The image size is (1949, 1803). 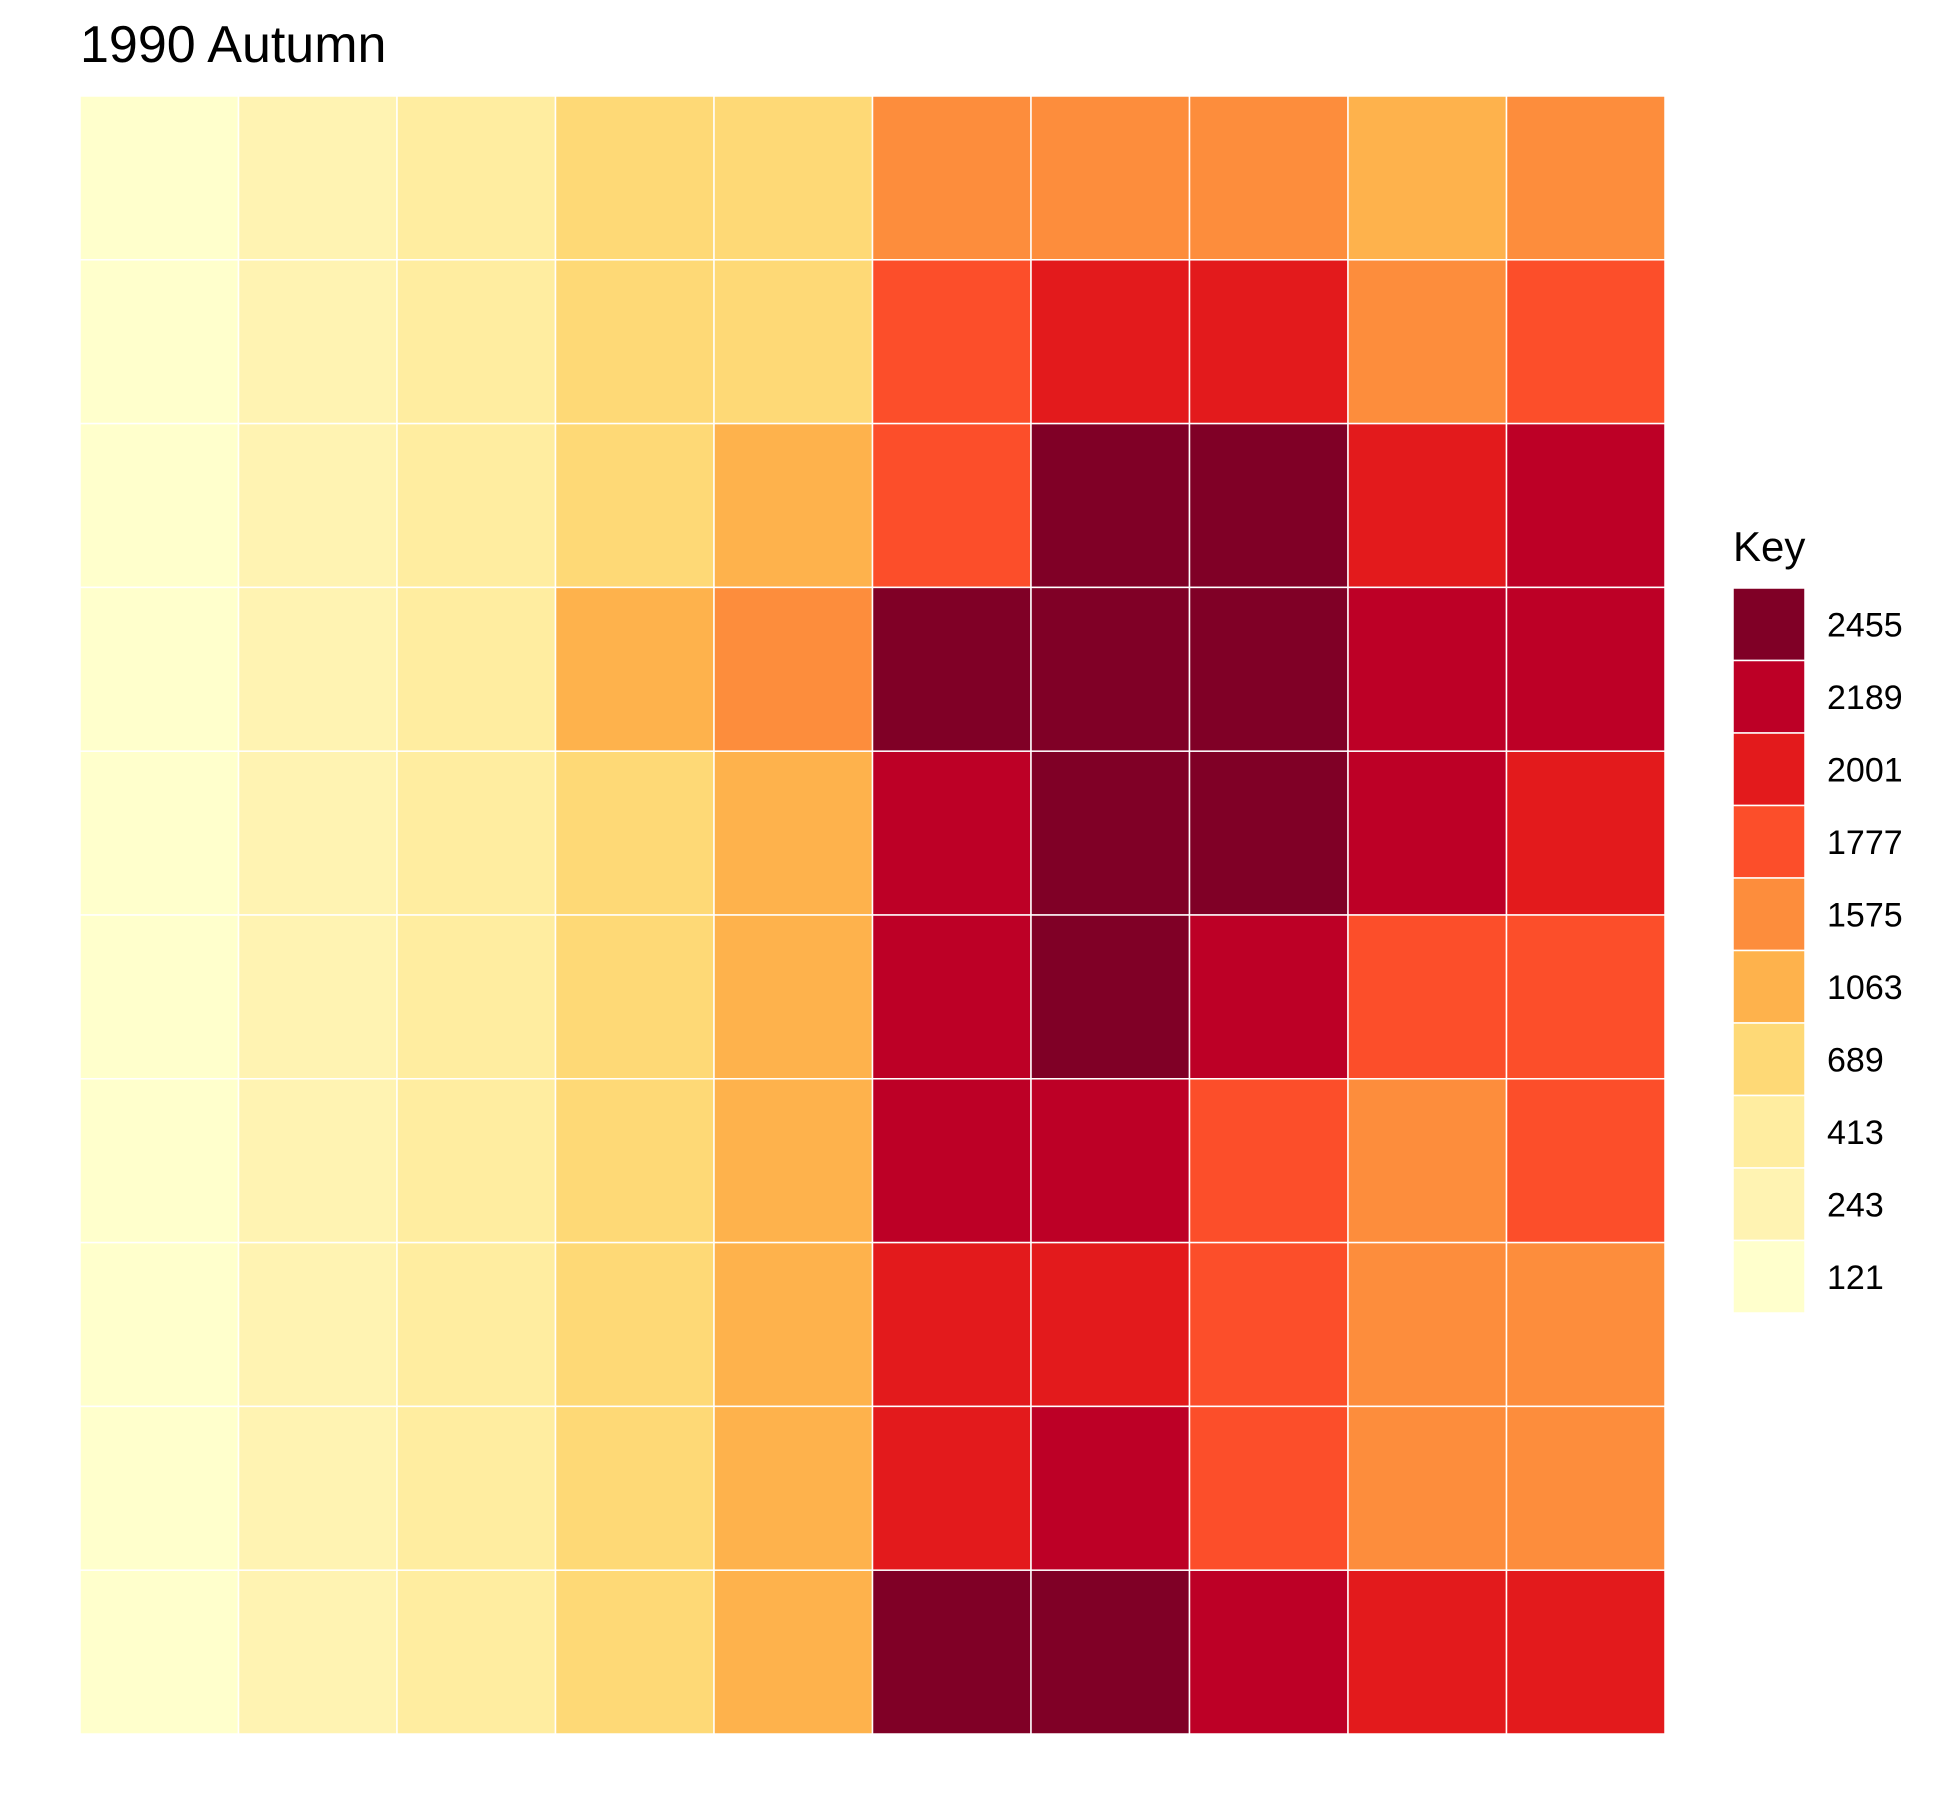 I want to click on legend-label: 243, so click(x=1855, y=1205).